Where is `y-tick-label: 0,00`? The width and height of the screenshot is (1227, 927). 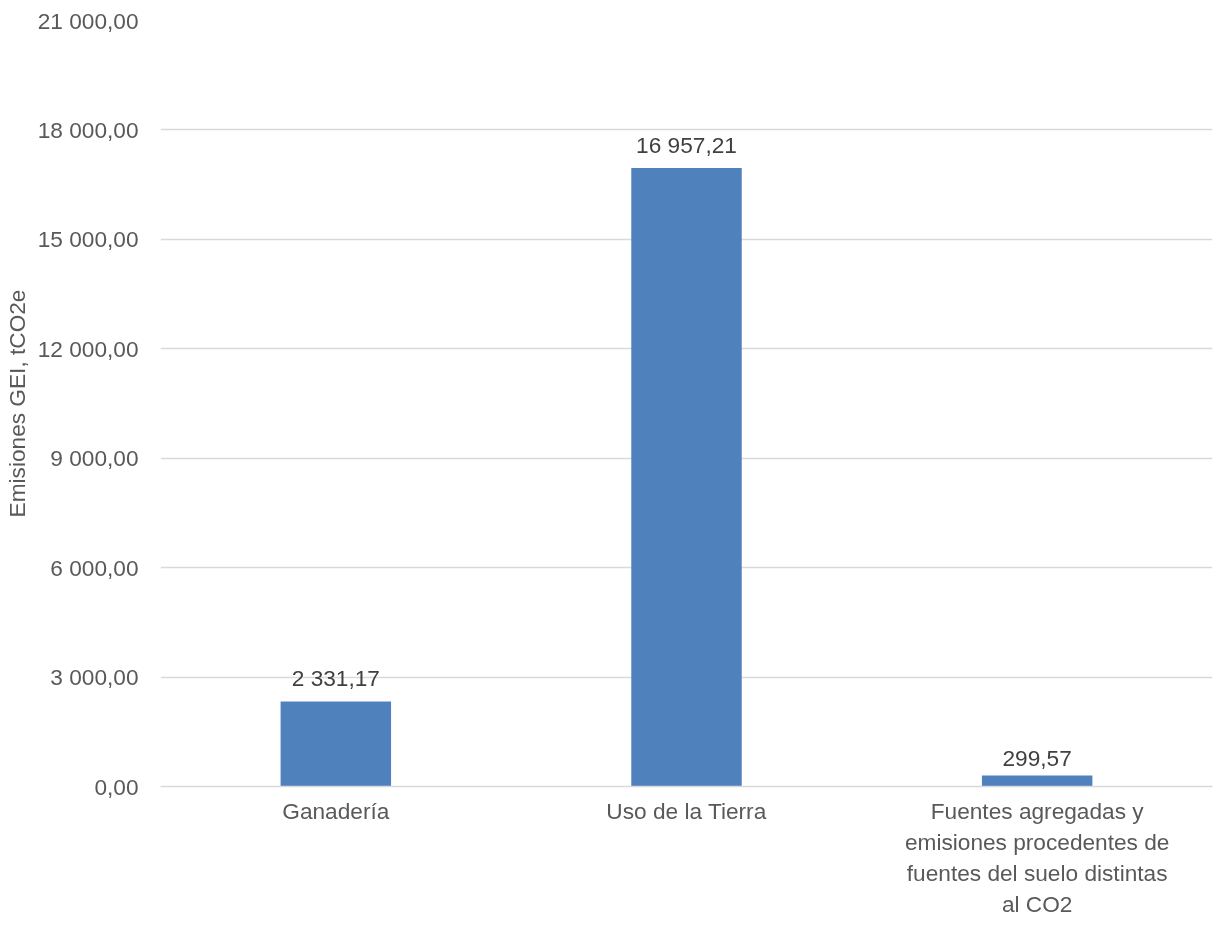 y-tick-label: 0,00 is located at coordinates (116, 786).